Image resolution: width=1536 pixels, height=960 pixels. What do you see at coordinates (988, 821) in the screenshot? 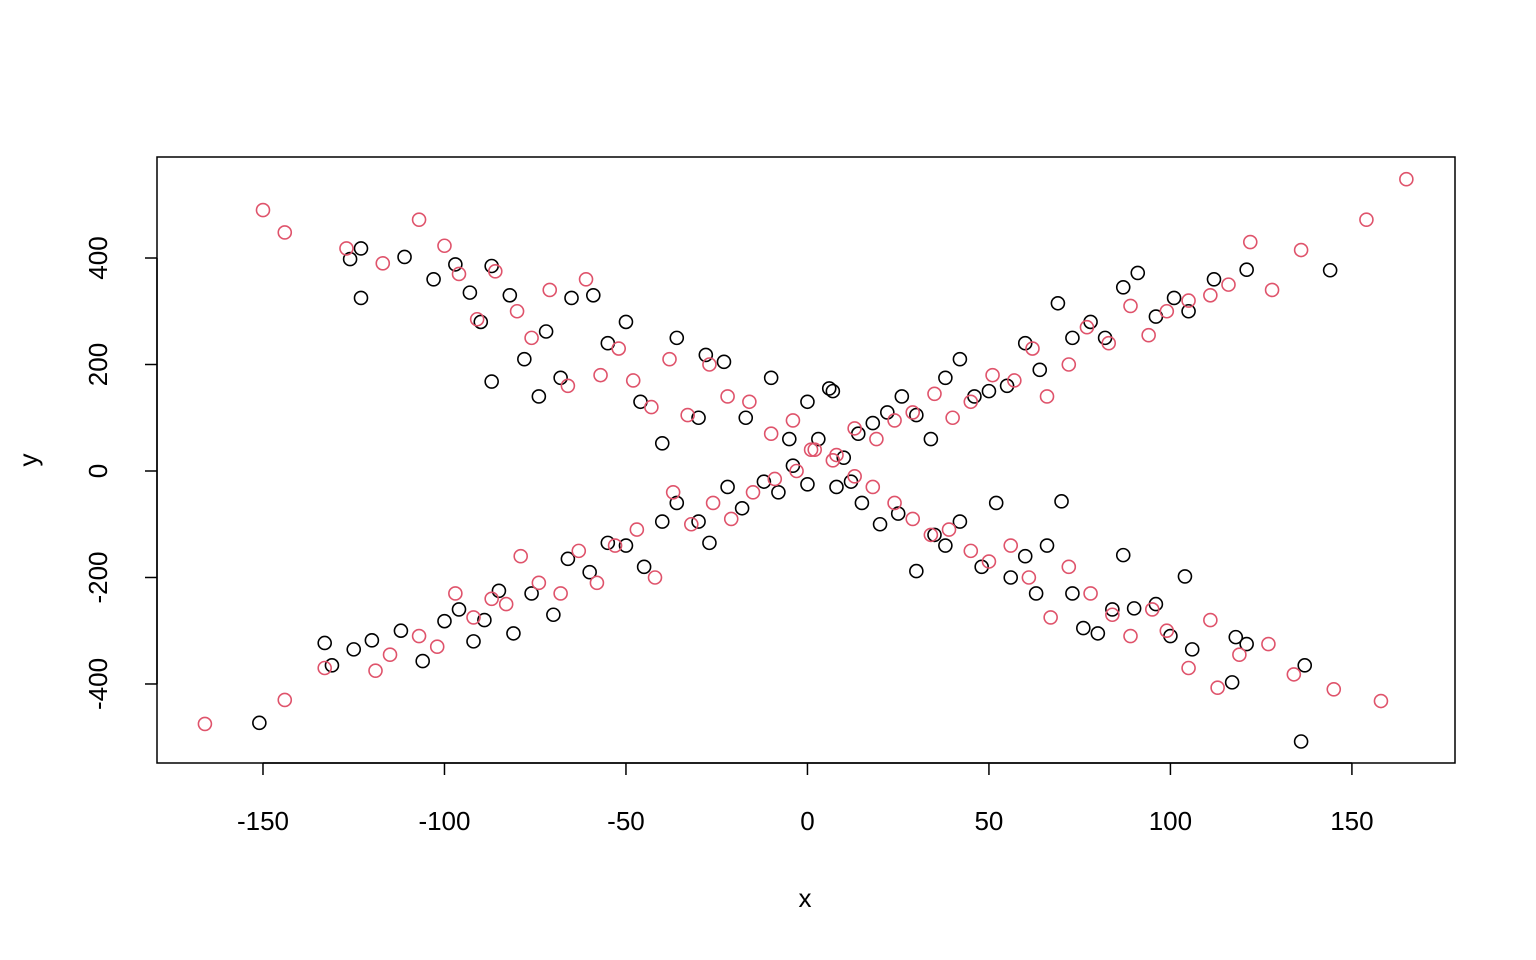
I see `x-tick-label: 50` at bounding box center [988, 821].